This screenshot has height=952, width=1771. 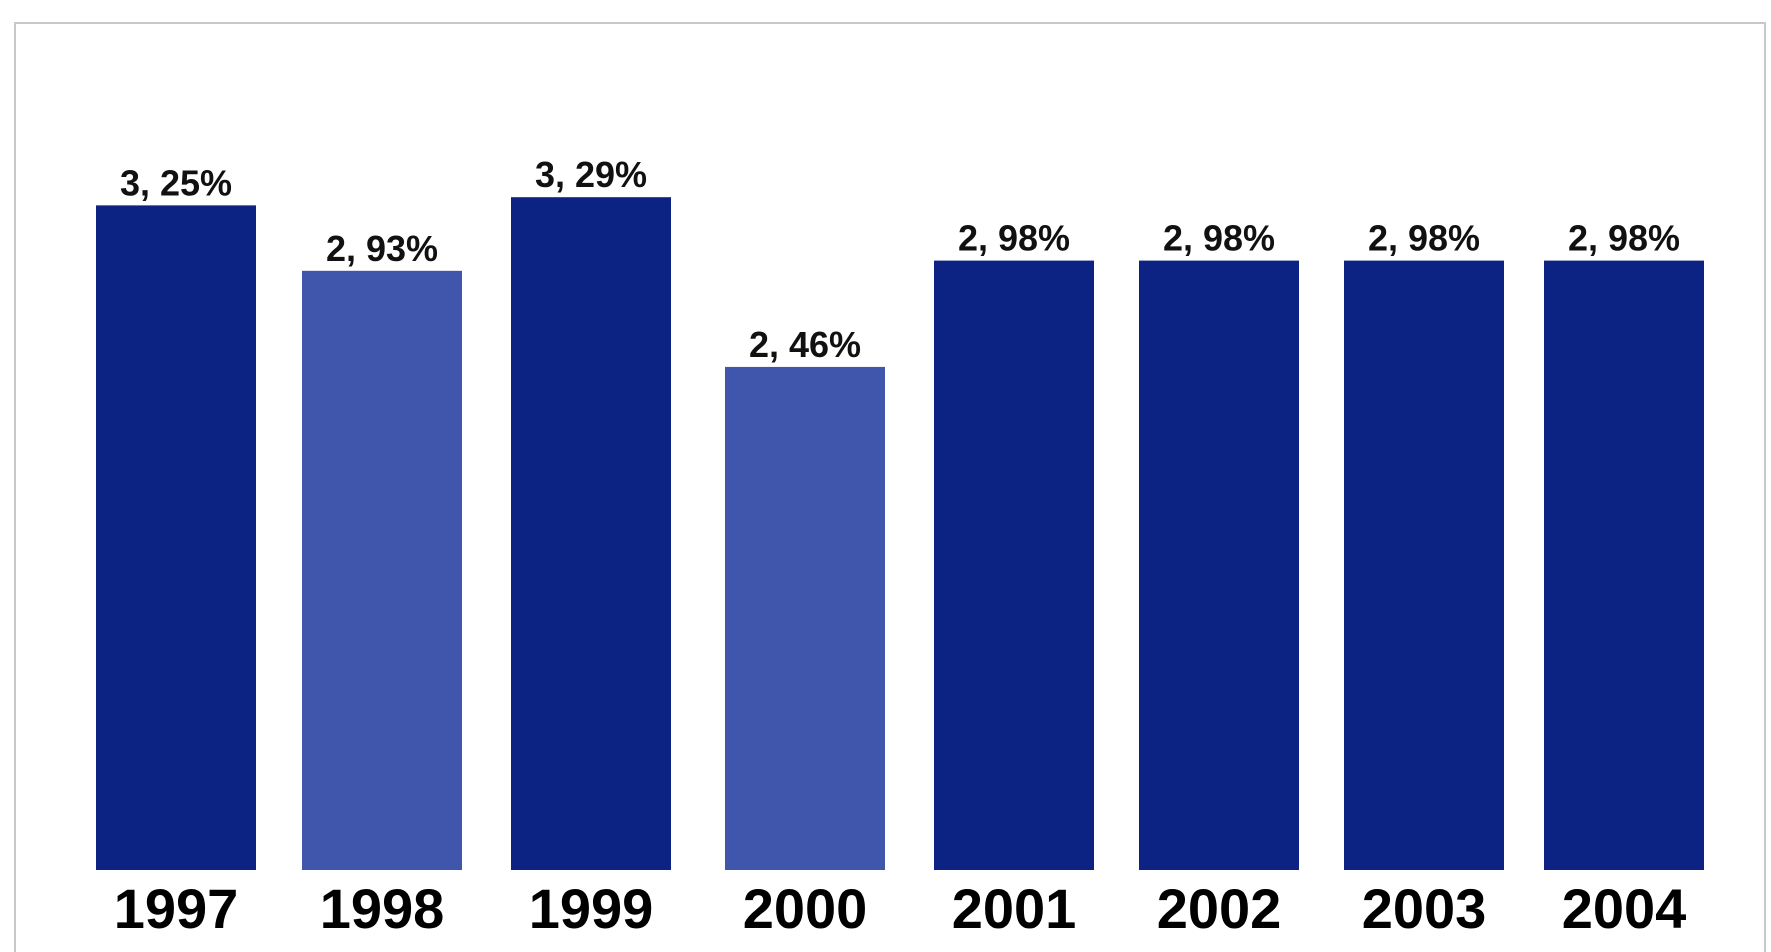 What do you see at coordinates (591, 533) in the screenshot?
I see `bar-1999` at bounding box center [591, 533].